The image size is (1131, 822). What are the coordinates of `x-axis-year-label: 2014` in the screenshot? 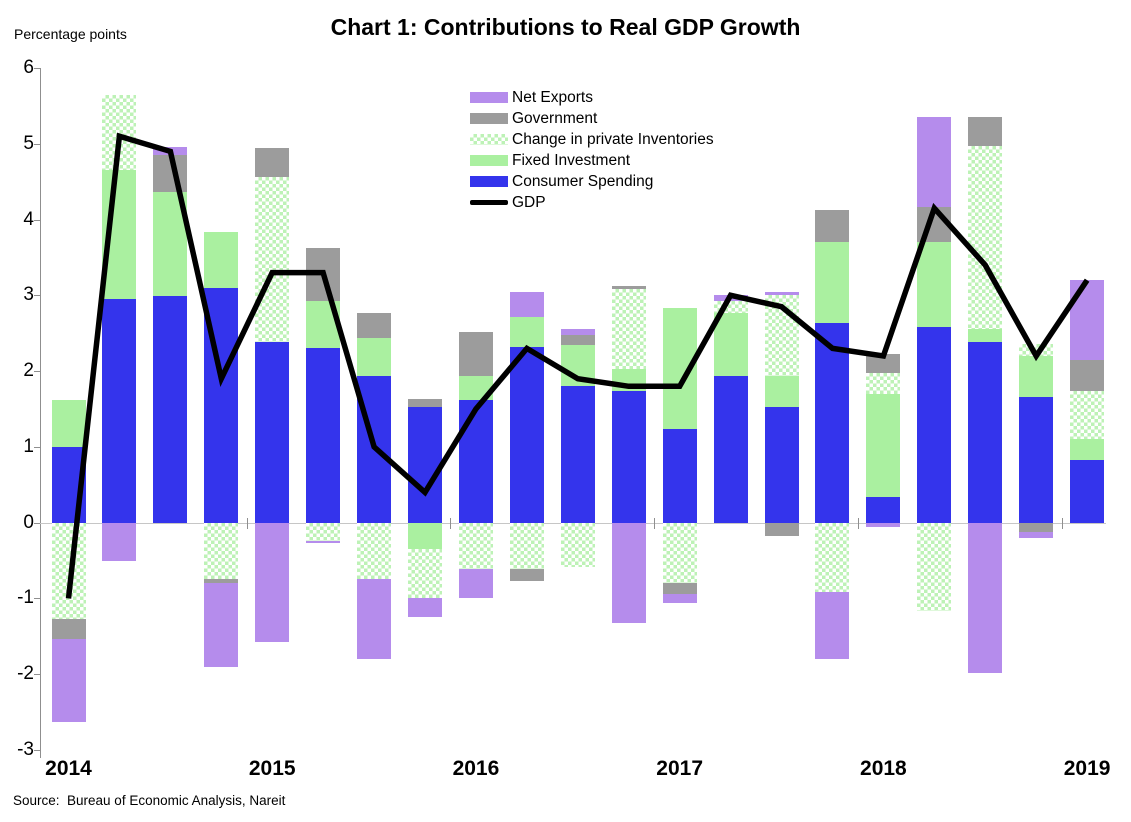 It's located at (68, 768).